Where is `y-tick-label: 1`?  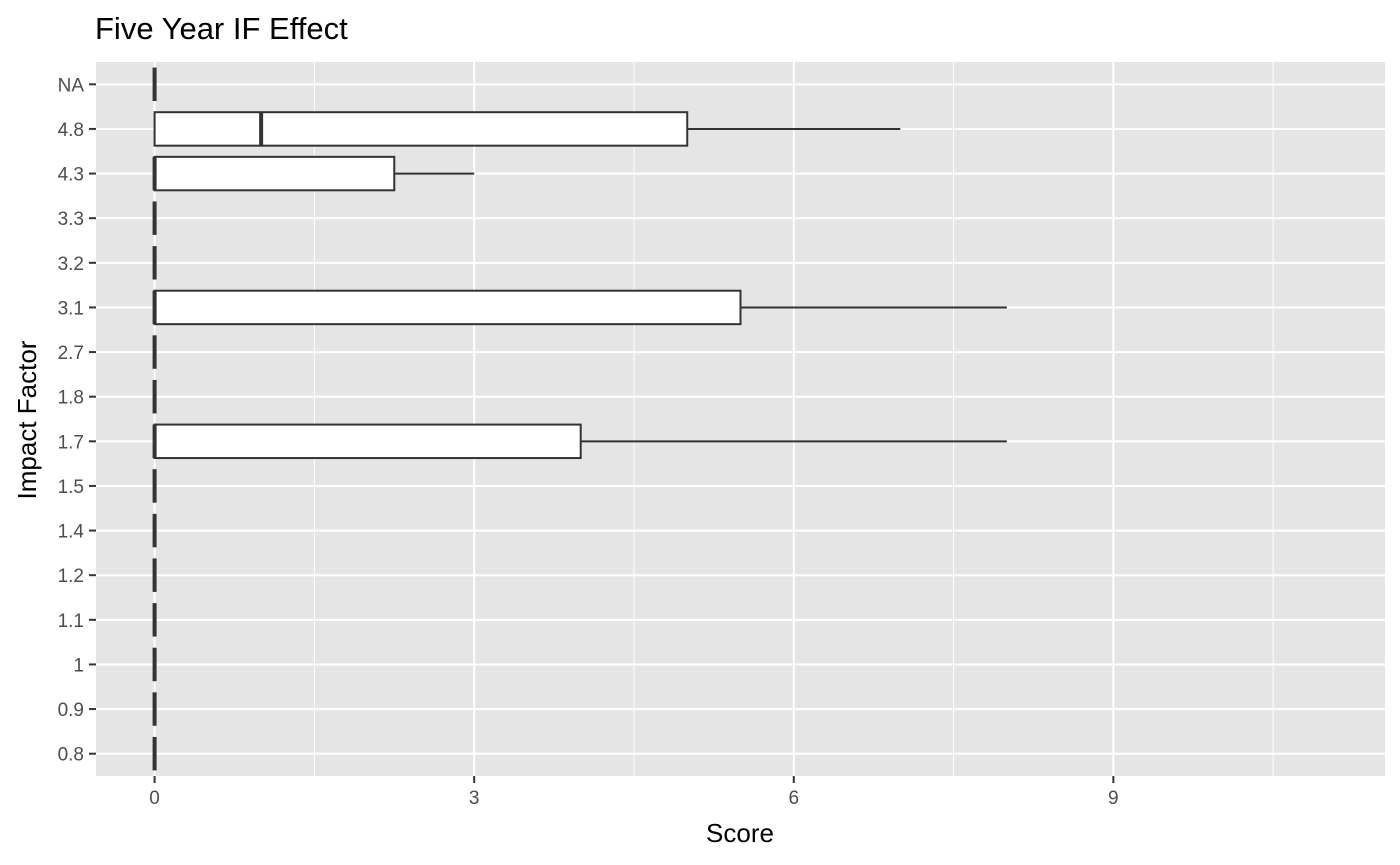 y-tick-label: 1 is located at coordinates (78, 665).